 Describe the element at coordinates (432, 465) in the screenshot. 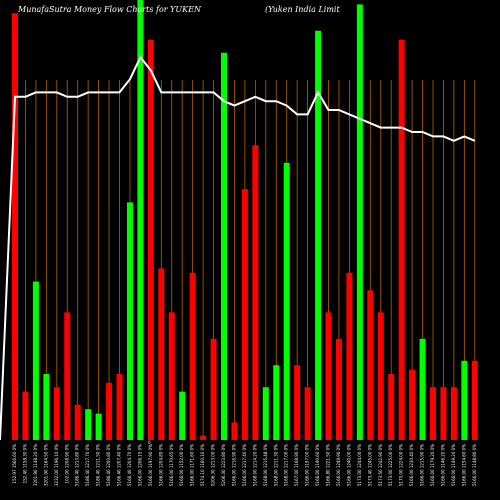

I see `x-tick-label: 5166.00 1179.20 0%` at that location.